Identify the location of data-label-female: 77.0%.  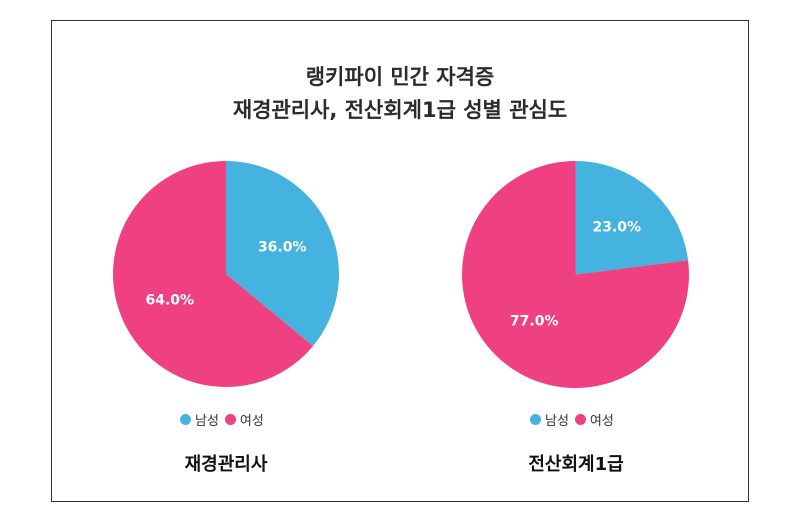
(534, 321).